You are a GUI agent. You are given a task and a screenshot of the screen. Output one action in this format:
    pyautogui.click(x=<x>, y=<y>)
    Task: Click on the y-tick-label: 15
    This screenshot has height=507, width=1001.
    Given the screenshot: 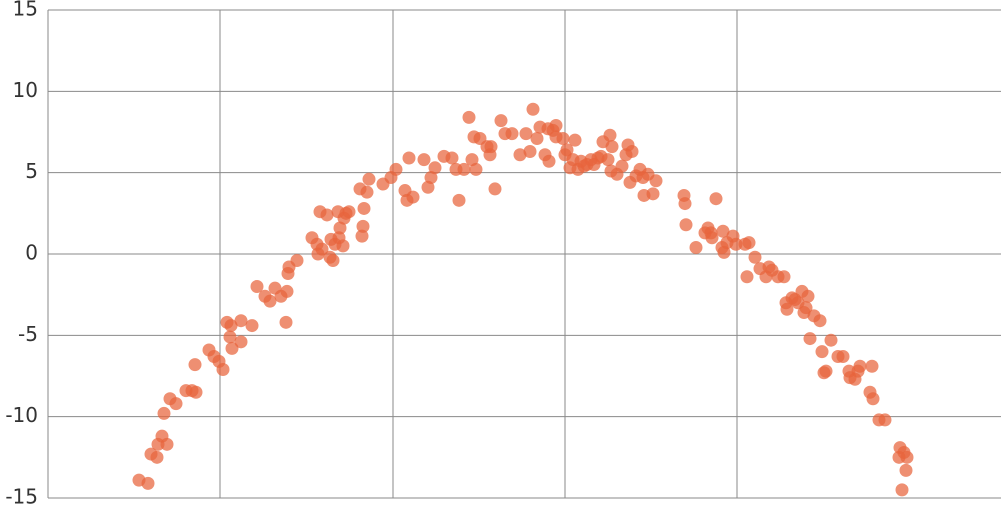 What is the action you would take?
    pyautogui.click(x=25, y=10)
    